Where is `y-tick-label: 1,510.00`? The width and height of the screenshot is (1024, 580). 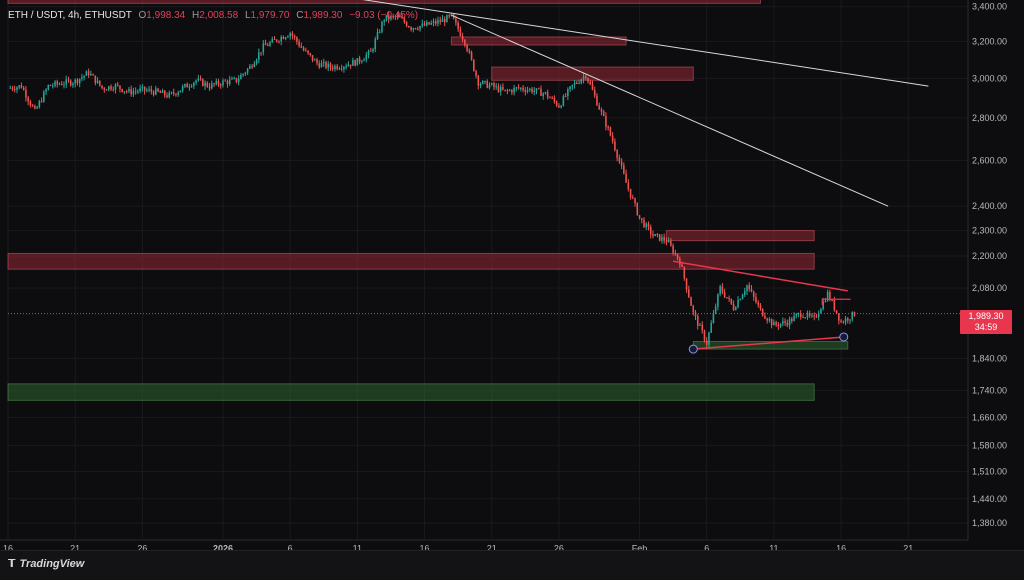 y-tick-label: 1,510.00 is located at coordinates (989, 472).